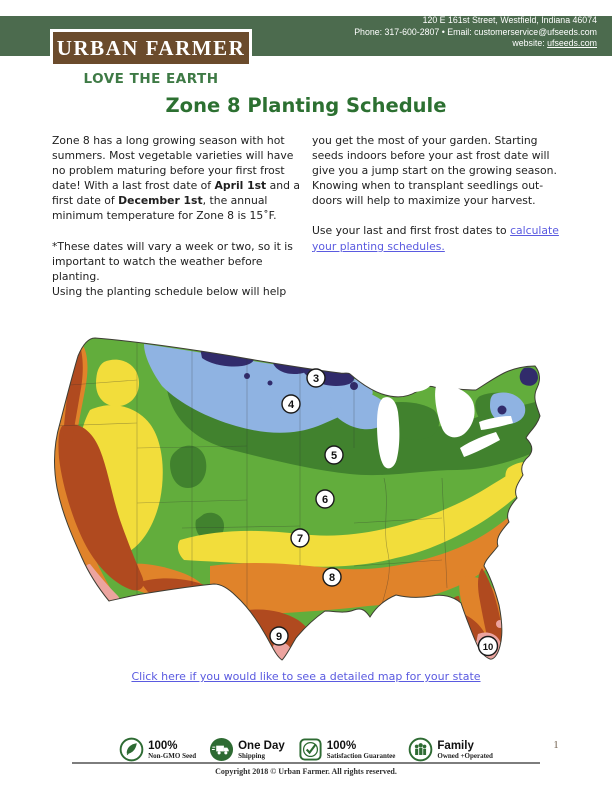 The height and width of the screenshot is (792, 612). I want to click on svg-text: 9, so click(279, 637).